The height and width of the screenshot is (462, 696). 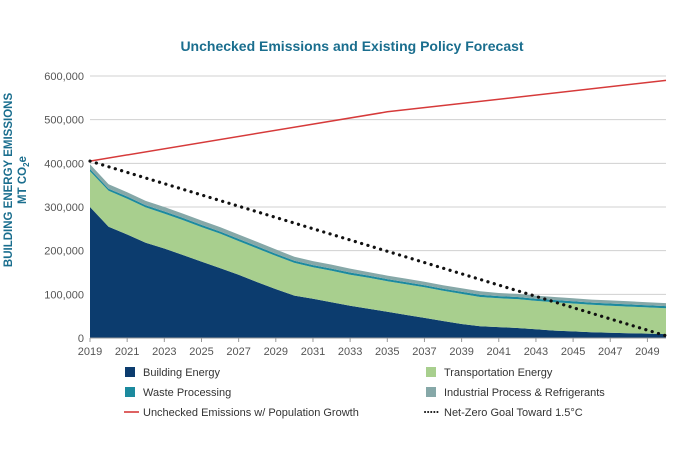 I want to click on legend-label-net-zero-goal-toward-1-5-c: Net-Zero Goal Toward 1.5°C, so click(x=513, y=413).